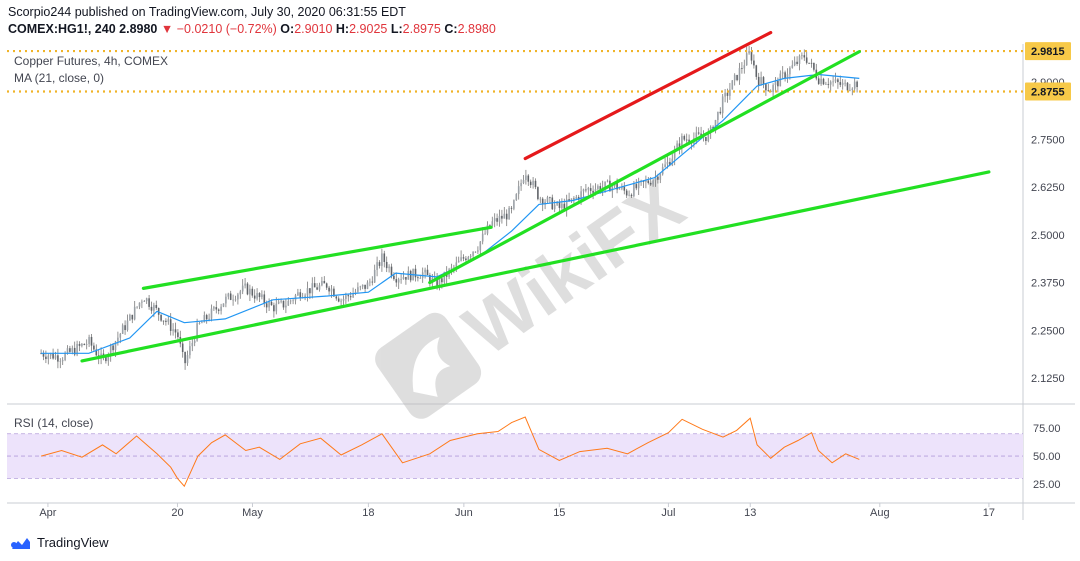 The width and height of the screenshot is (1080, 561). What do you see at coordinates (62, 29) in the screenshot?
I see `symbol-label: COMEX:HG1!, 240` at bounding box center [62, 29].